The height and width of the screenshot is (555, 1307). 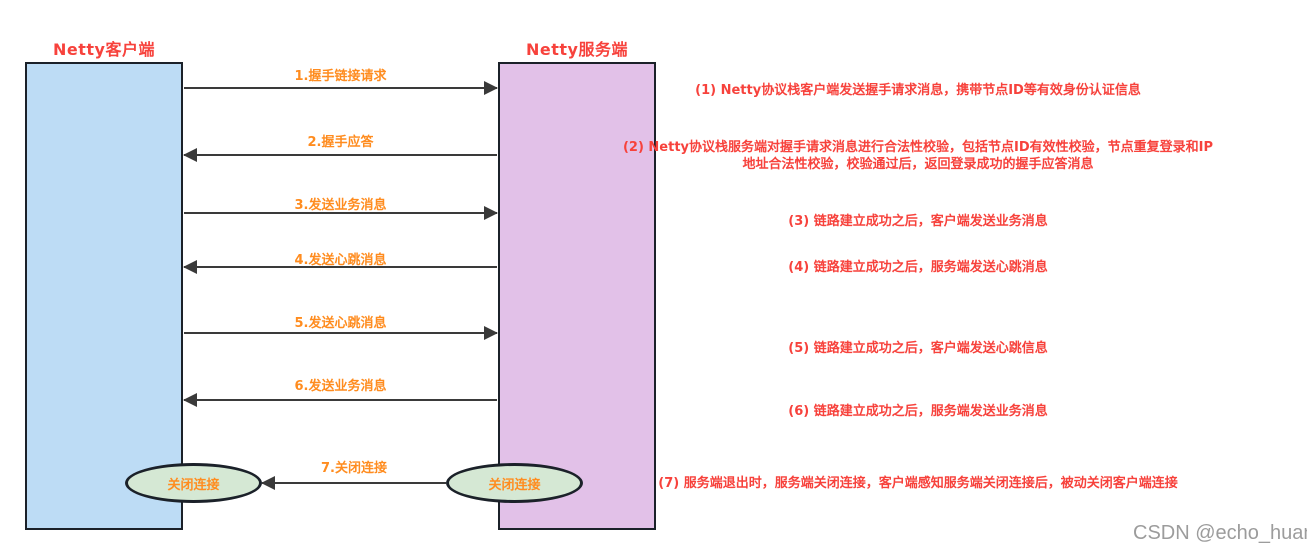 I want to click on message-6-label: 6.发送业务消息, so click(x=340, y=386).